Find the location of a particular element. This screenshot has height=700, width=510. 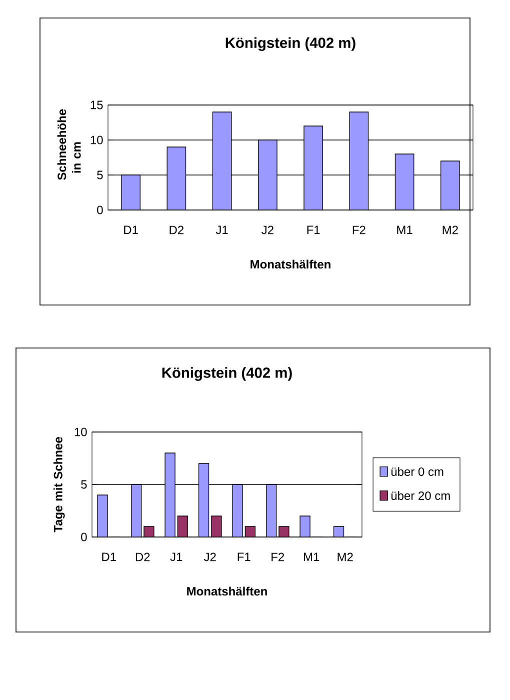

legend-label: über 20 cm is located at coordinates (420, 495).